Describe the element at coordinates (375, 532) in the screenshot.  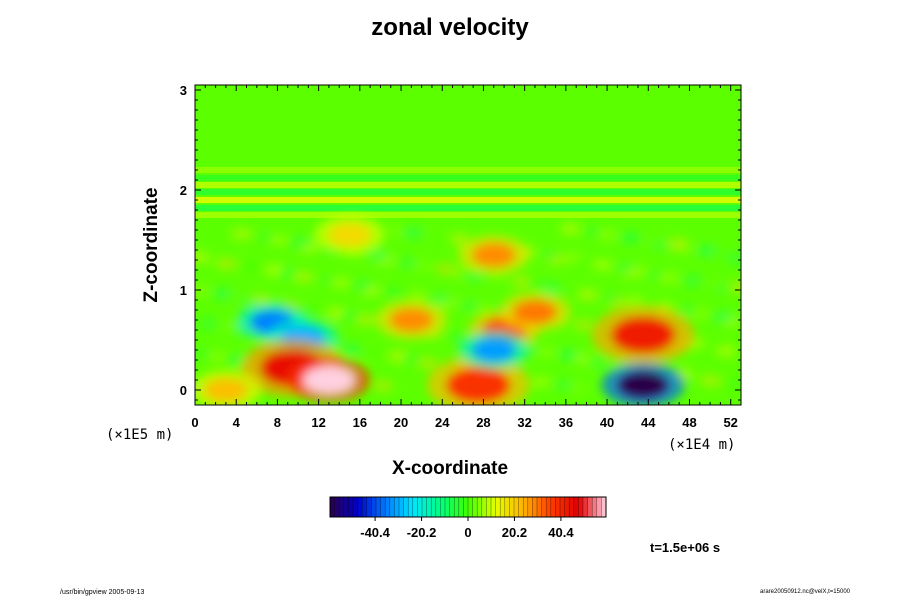
I see `colorbar-tick-label: -40.4` at that location.